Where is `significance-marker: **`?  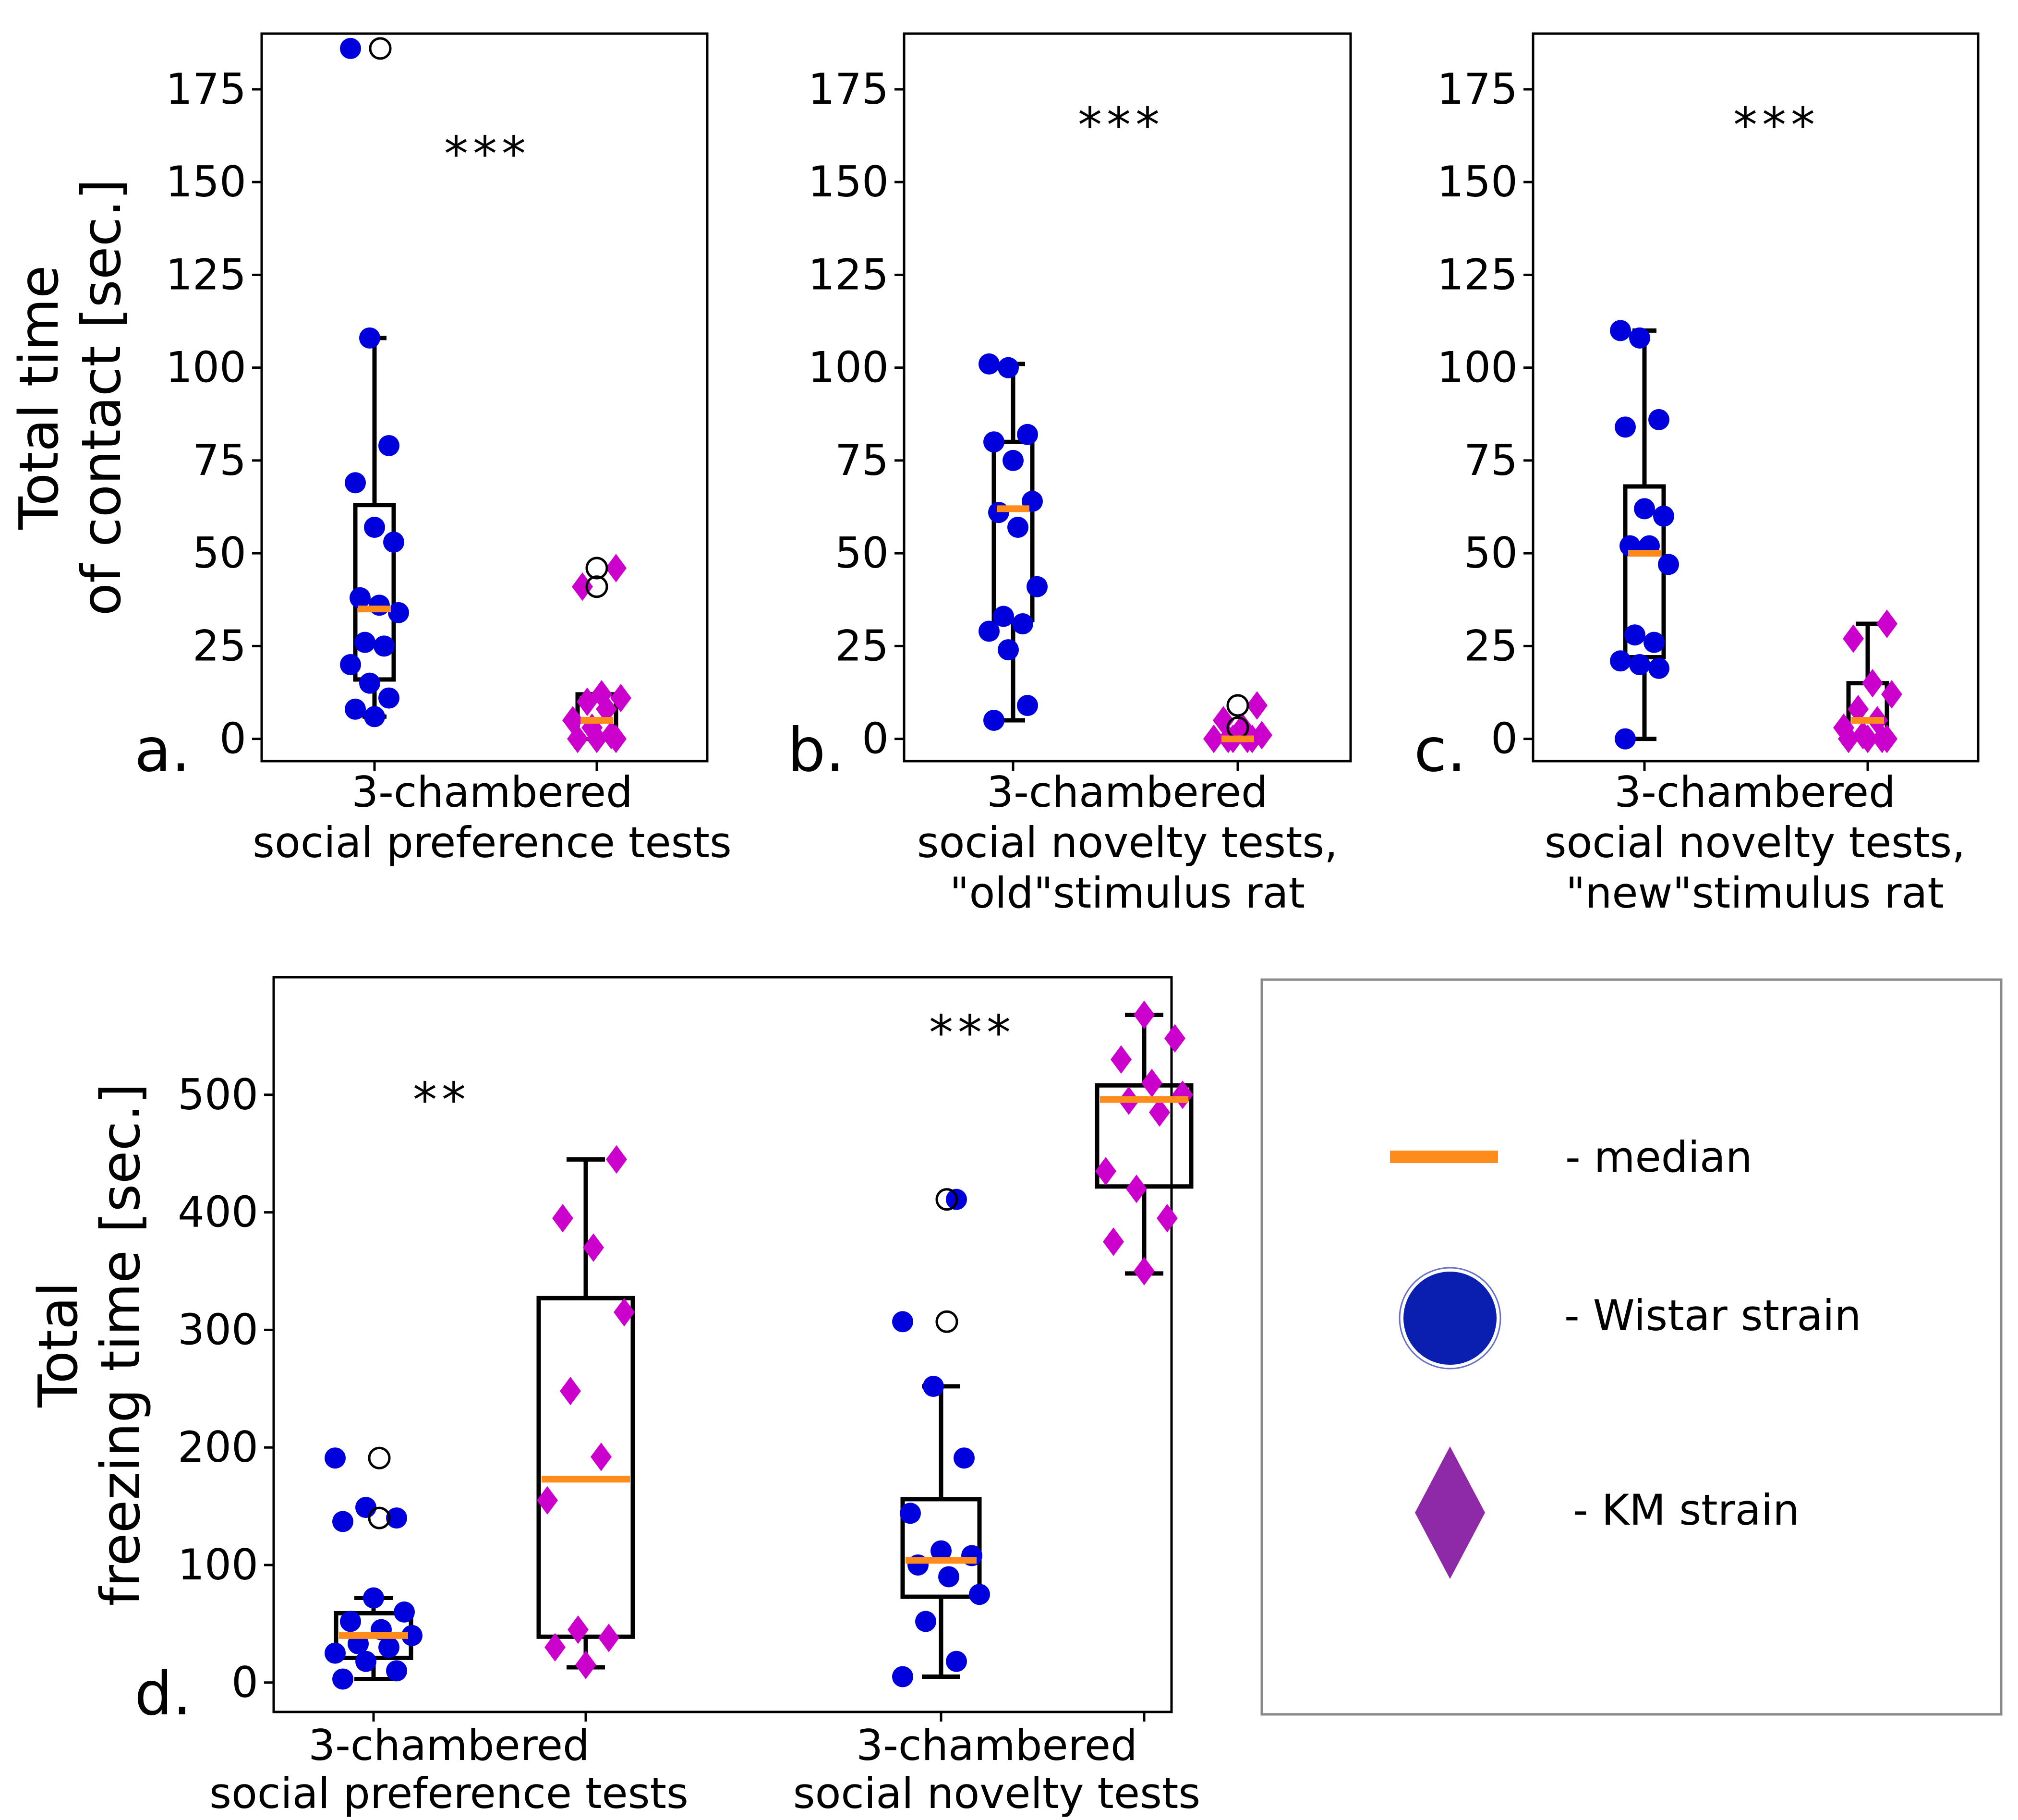 significance-marker: ** is located at coordinates (442, 1100).